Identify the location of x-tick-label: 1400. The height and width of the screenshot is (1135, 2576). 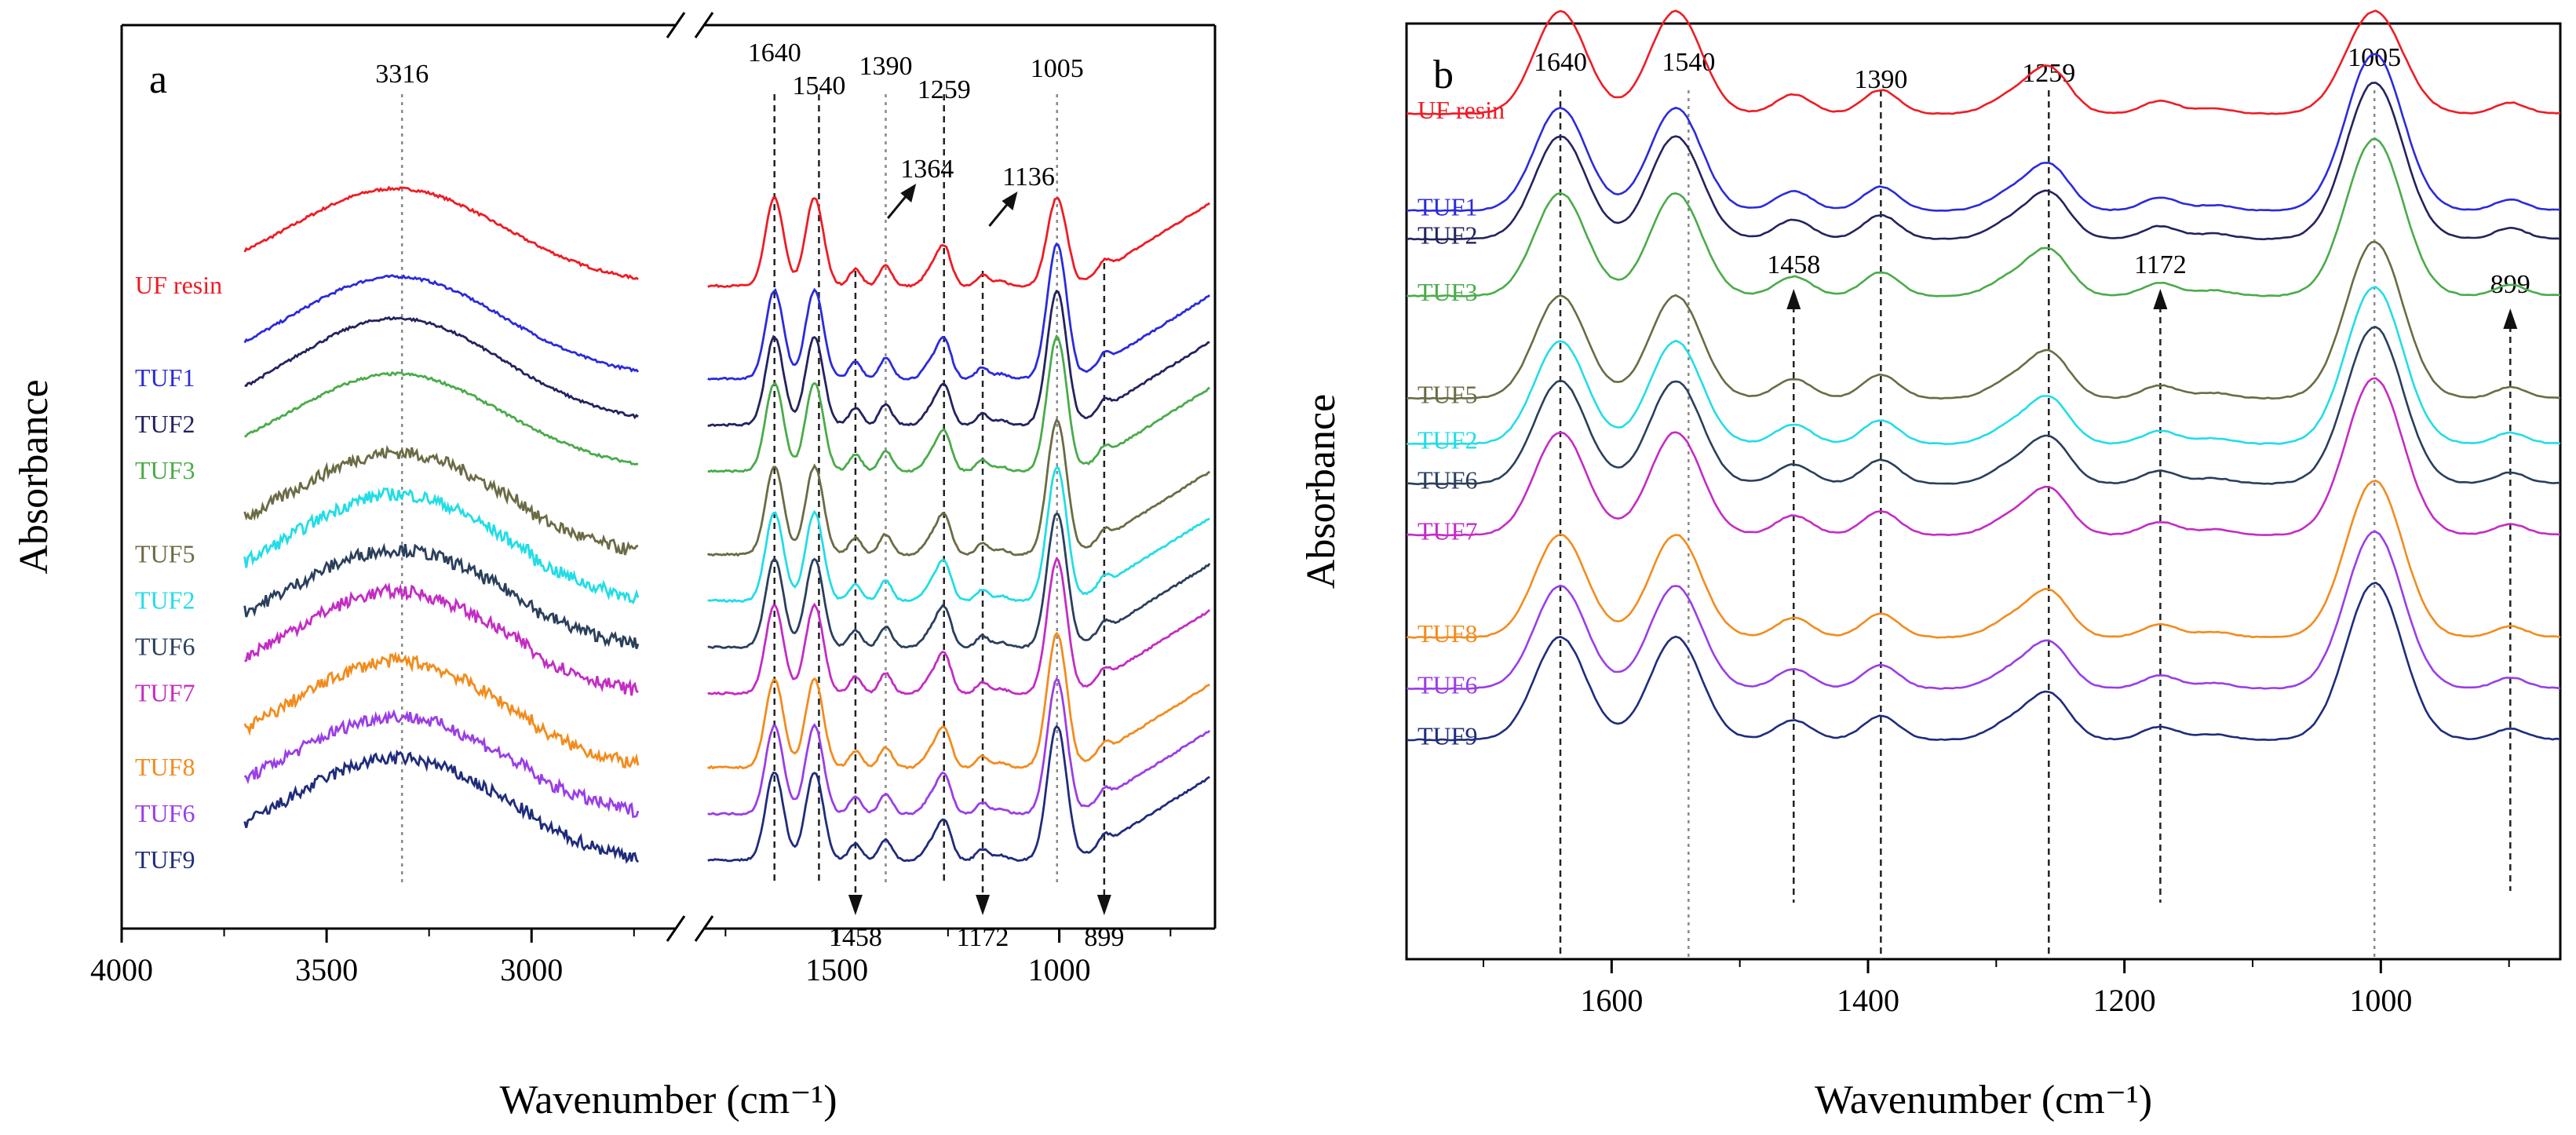
(1868, 1000).